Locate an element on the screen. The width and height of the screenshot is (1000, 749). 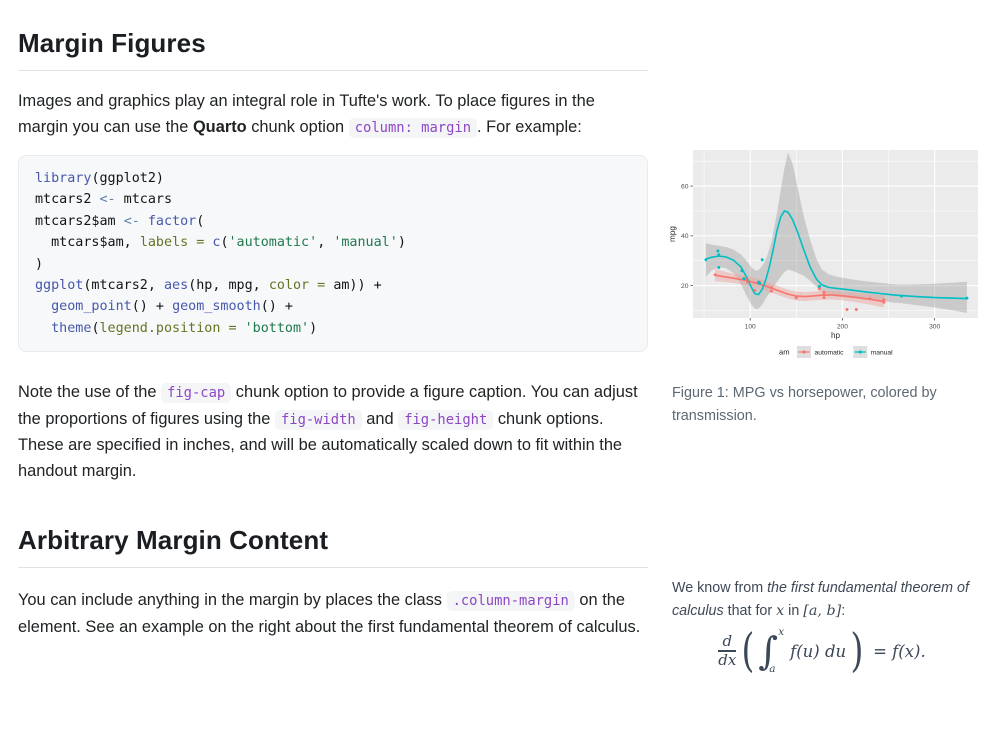
text-segment: : is located at coordinates (843, 610).